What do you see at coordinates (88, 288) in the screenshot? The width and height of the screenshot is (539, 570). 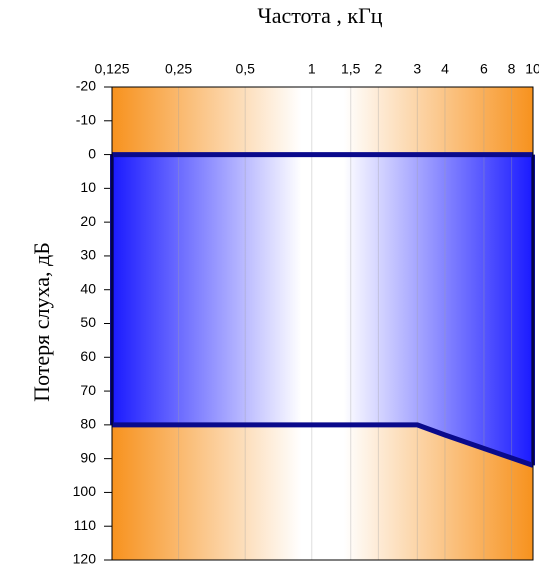 I see `y-tick-label: 40` at bounding box center [88, 288].